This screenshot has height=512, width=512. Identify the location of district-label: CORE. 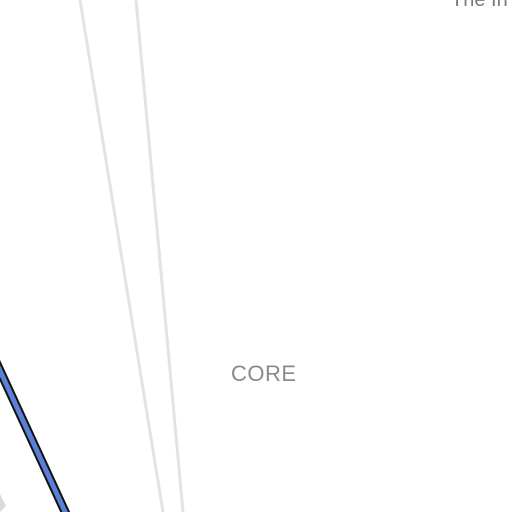
(264, 373).